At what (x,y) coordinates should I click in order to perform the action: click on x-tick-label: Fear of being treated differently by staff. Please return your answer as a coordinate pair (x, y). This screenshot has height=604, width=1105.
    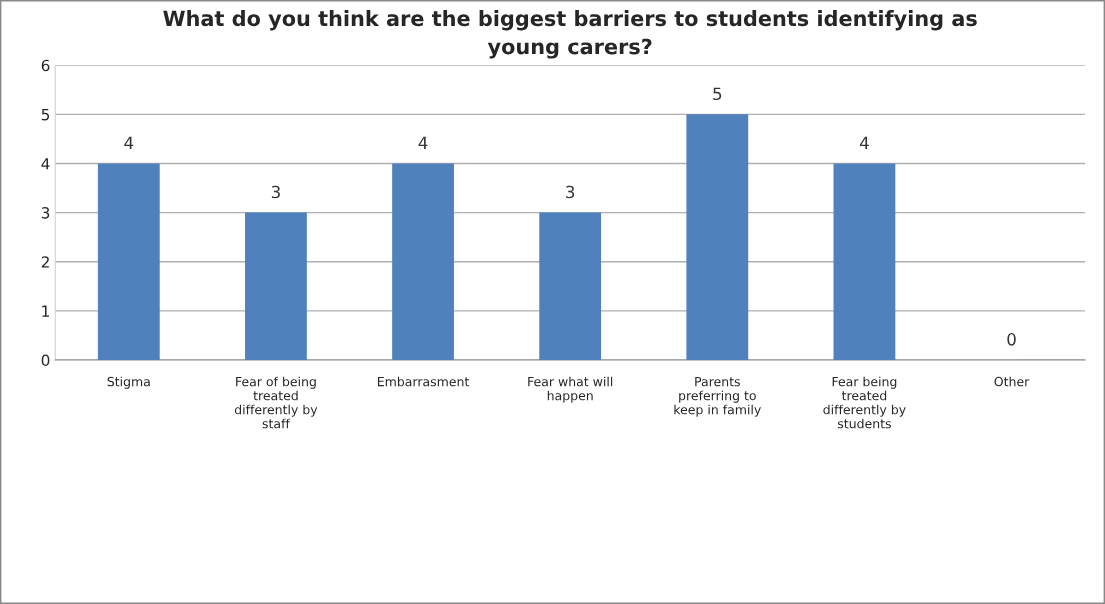
    Looking at the image, I should click on (276, 402).